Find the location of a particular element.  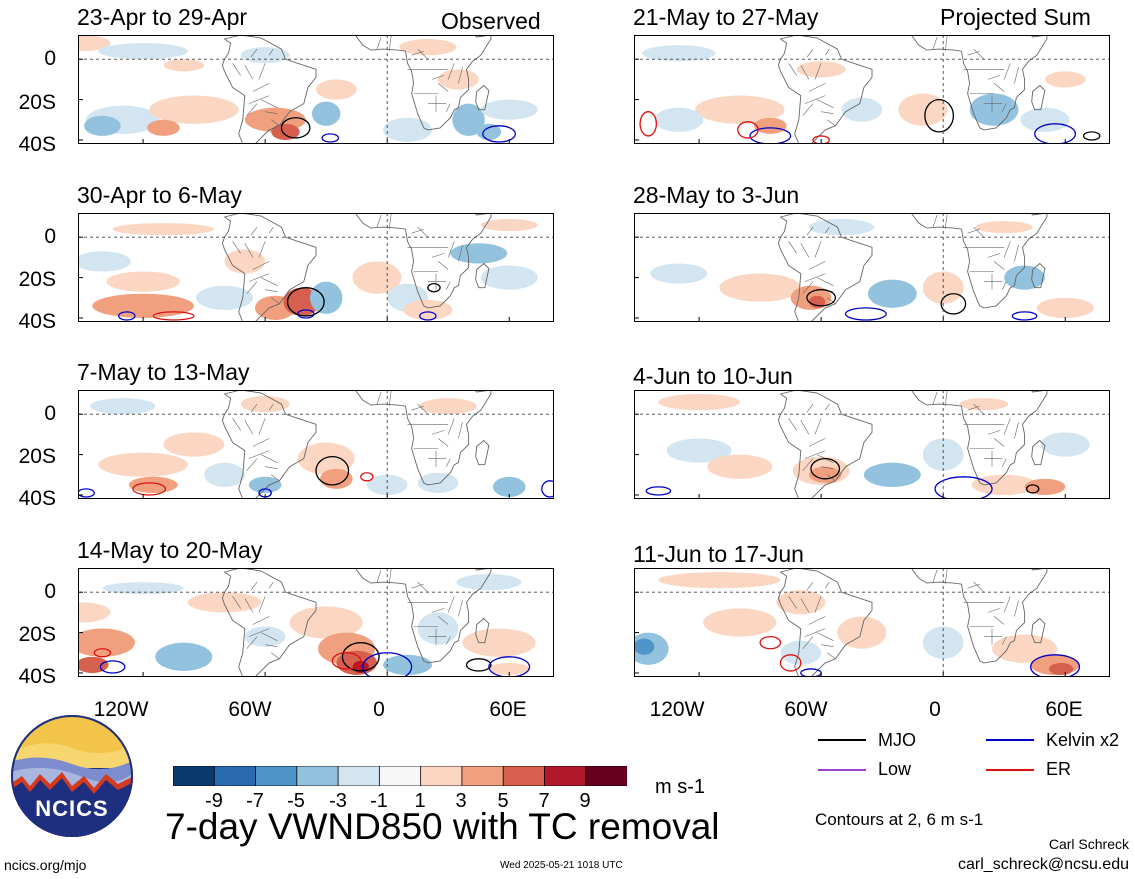

legend-er: ER is located at coordinates (1059, 769).